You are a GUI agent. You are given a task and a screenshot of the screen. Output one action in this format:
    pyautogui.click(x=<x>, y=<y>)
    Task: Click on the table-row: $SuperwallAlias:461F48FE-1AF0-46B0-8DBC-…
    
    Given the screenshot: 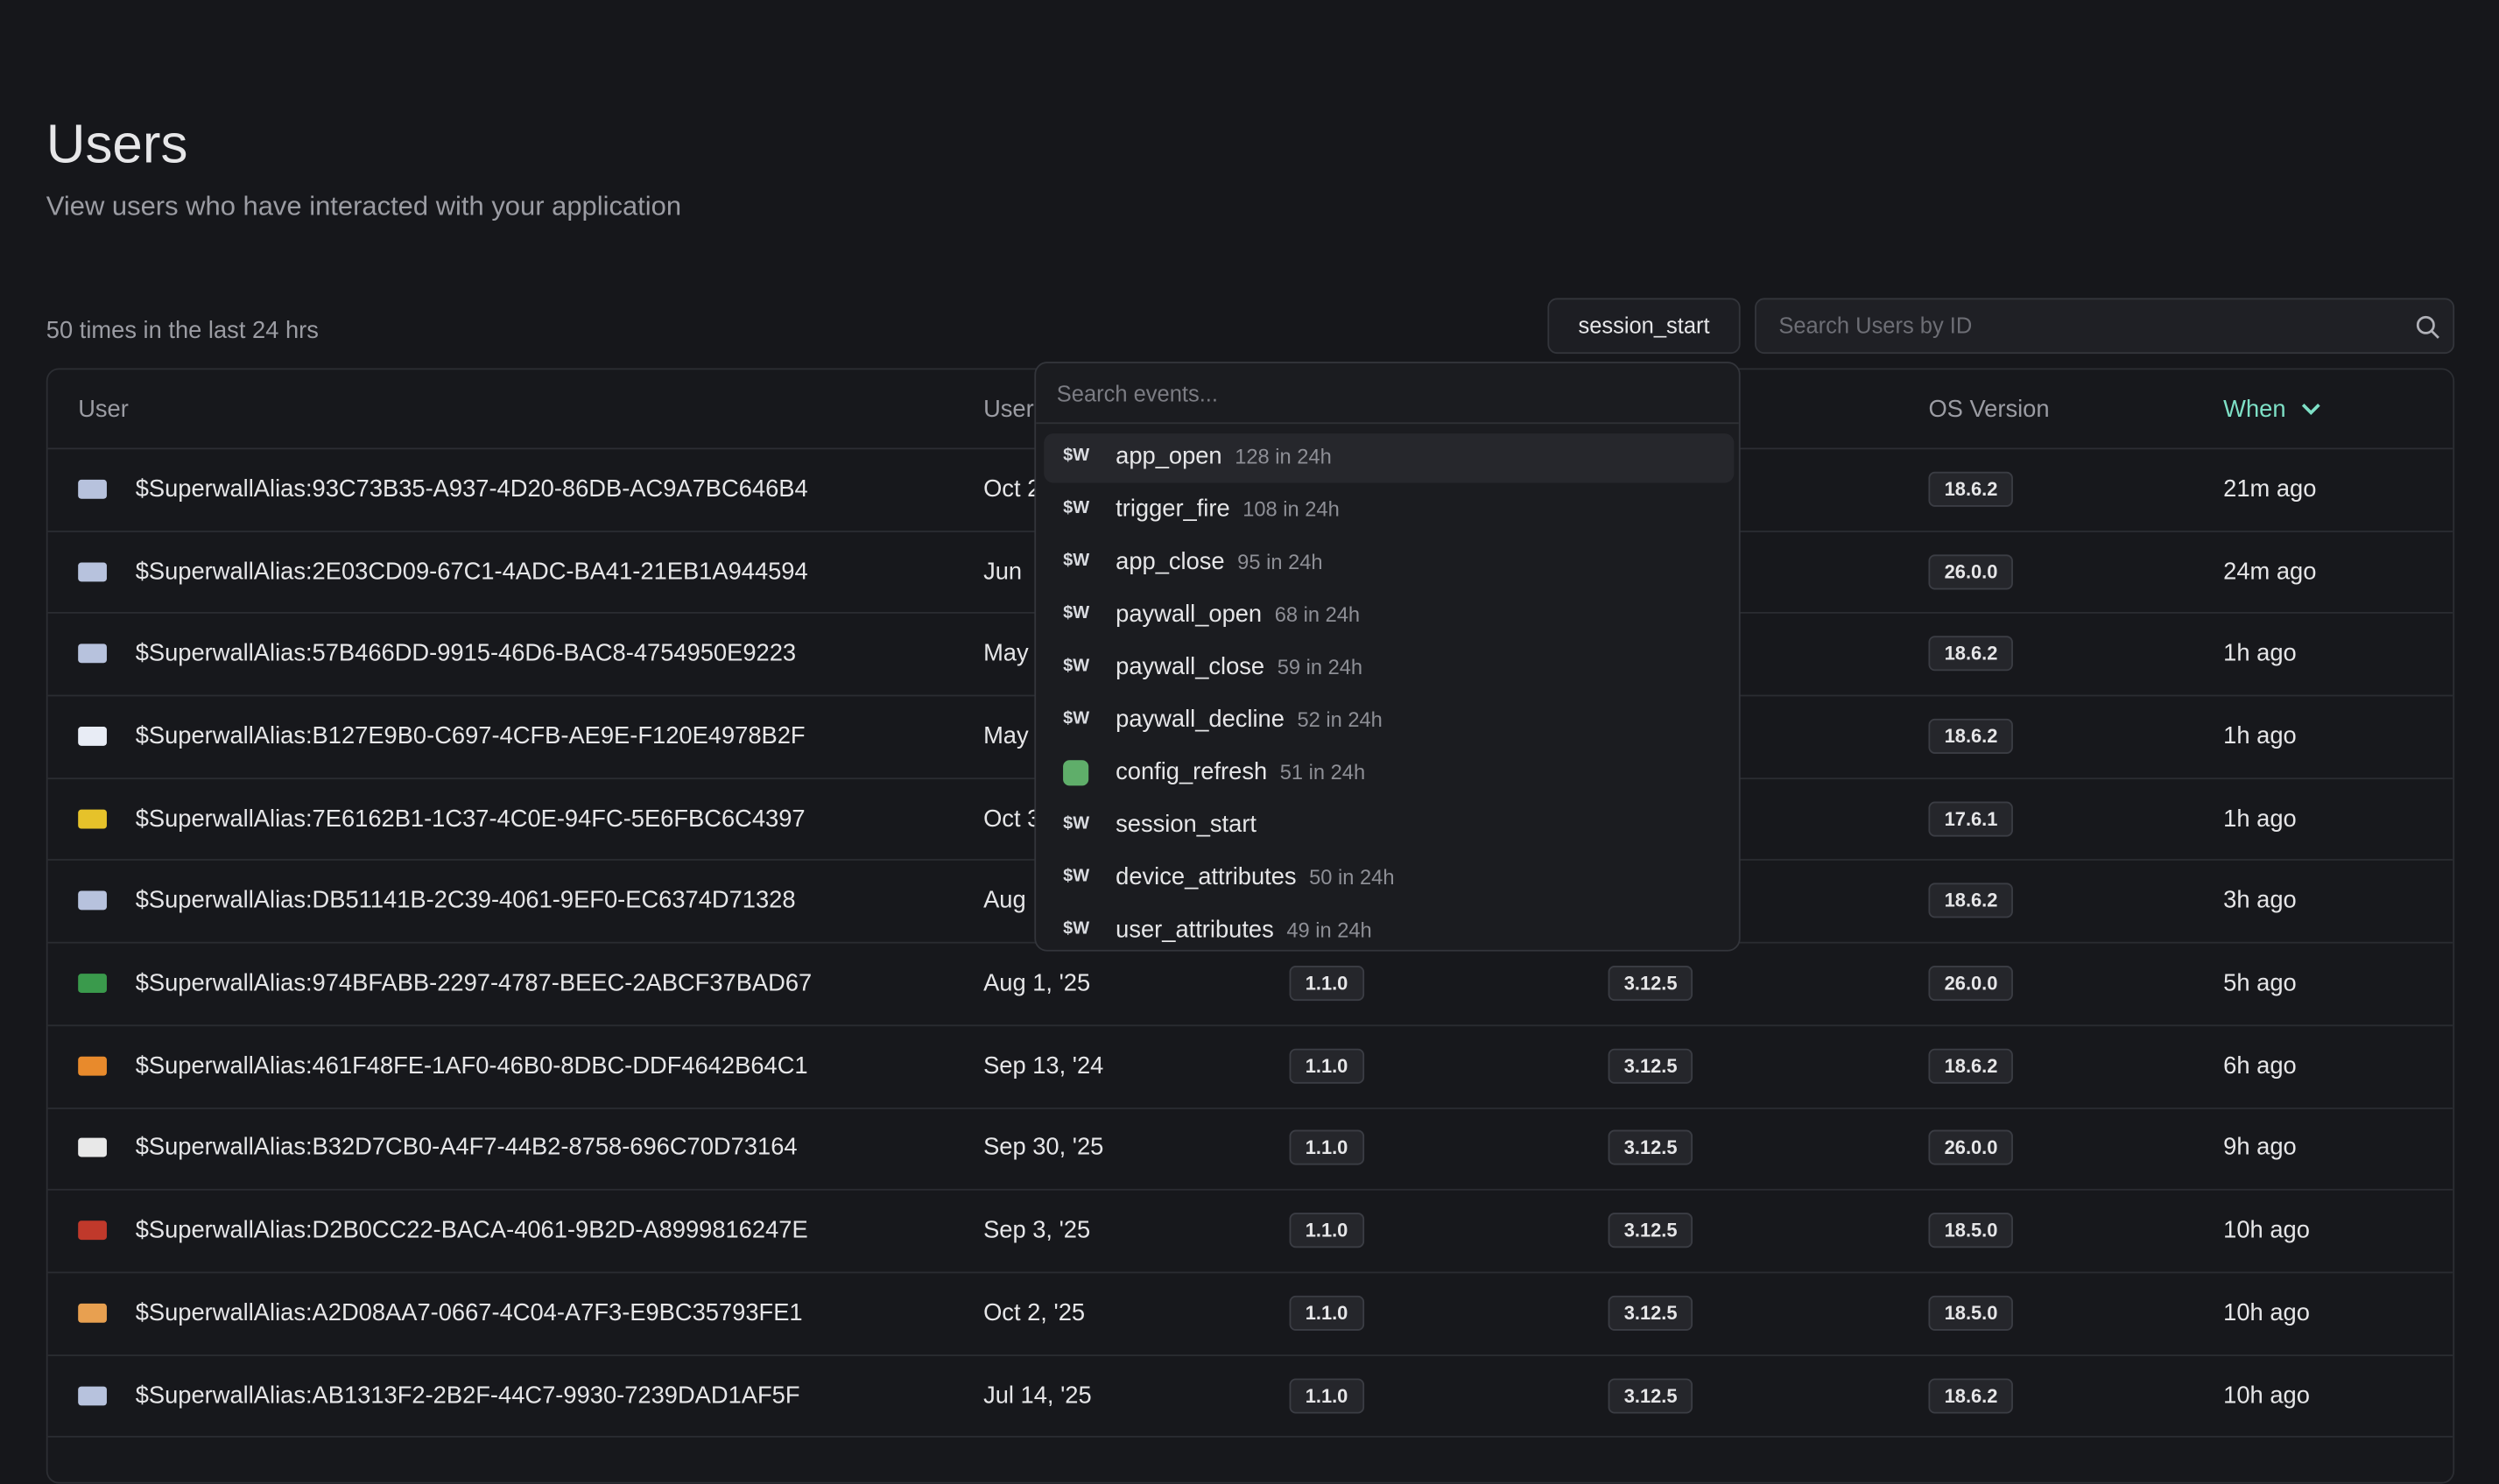 What is the action you would take?
    pyautogui.click(x=1250, y=1066)
    